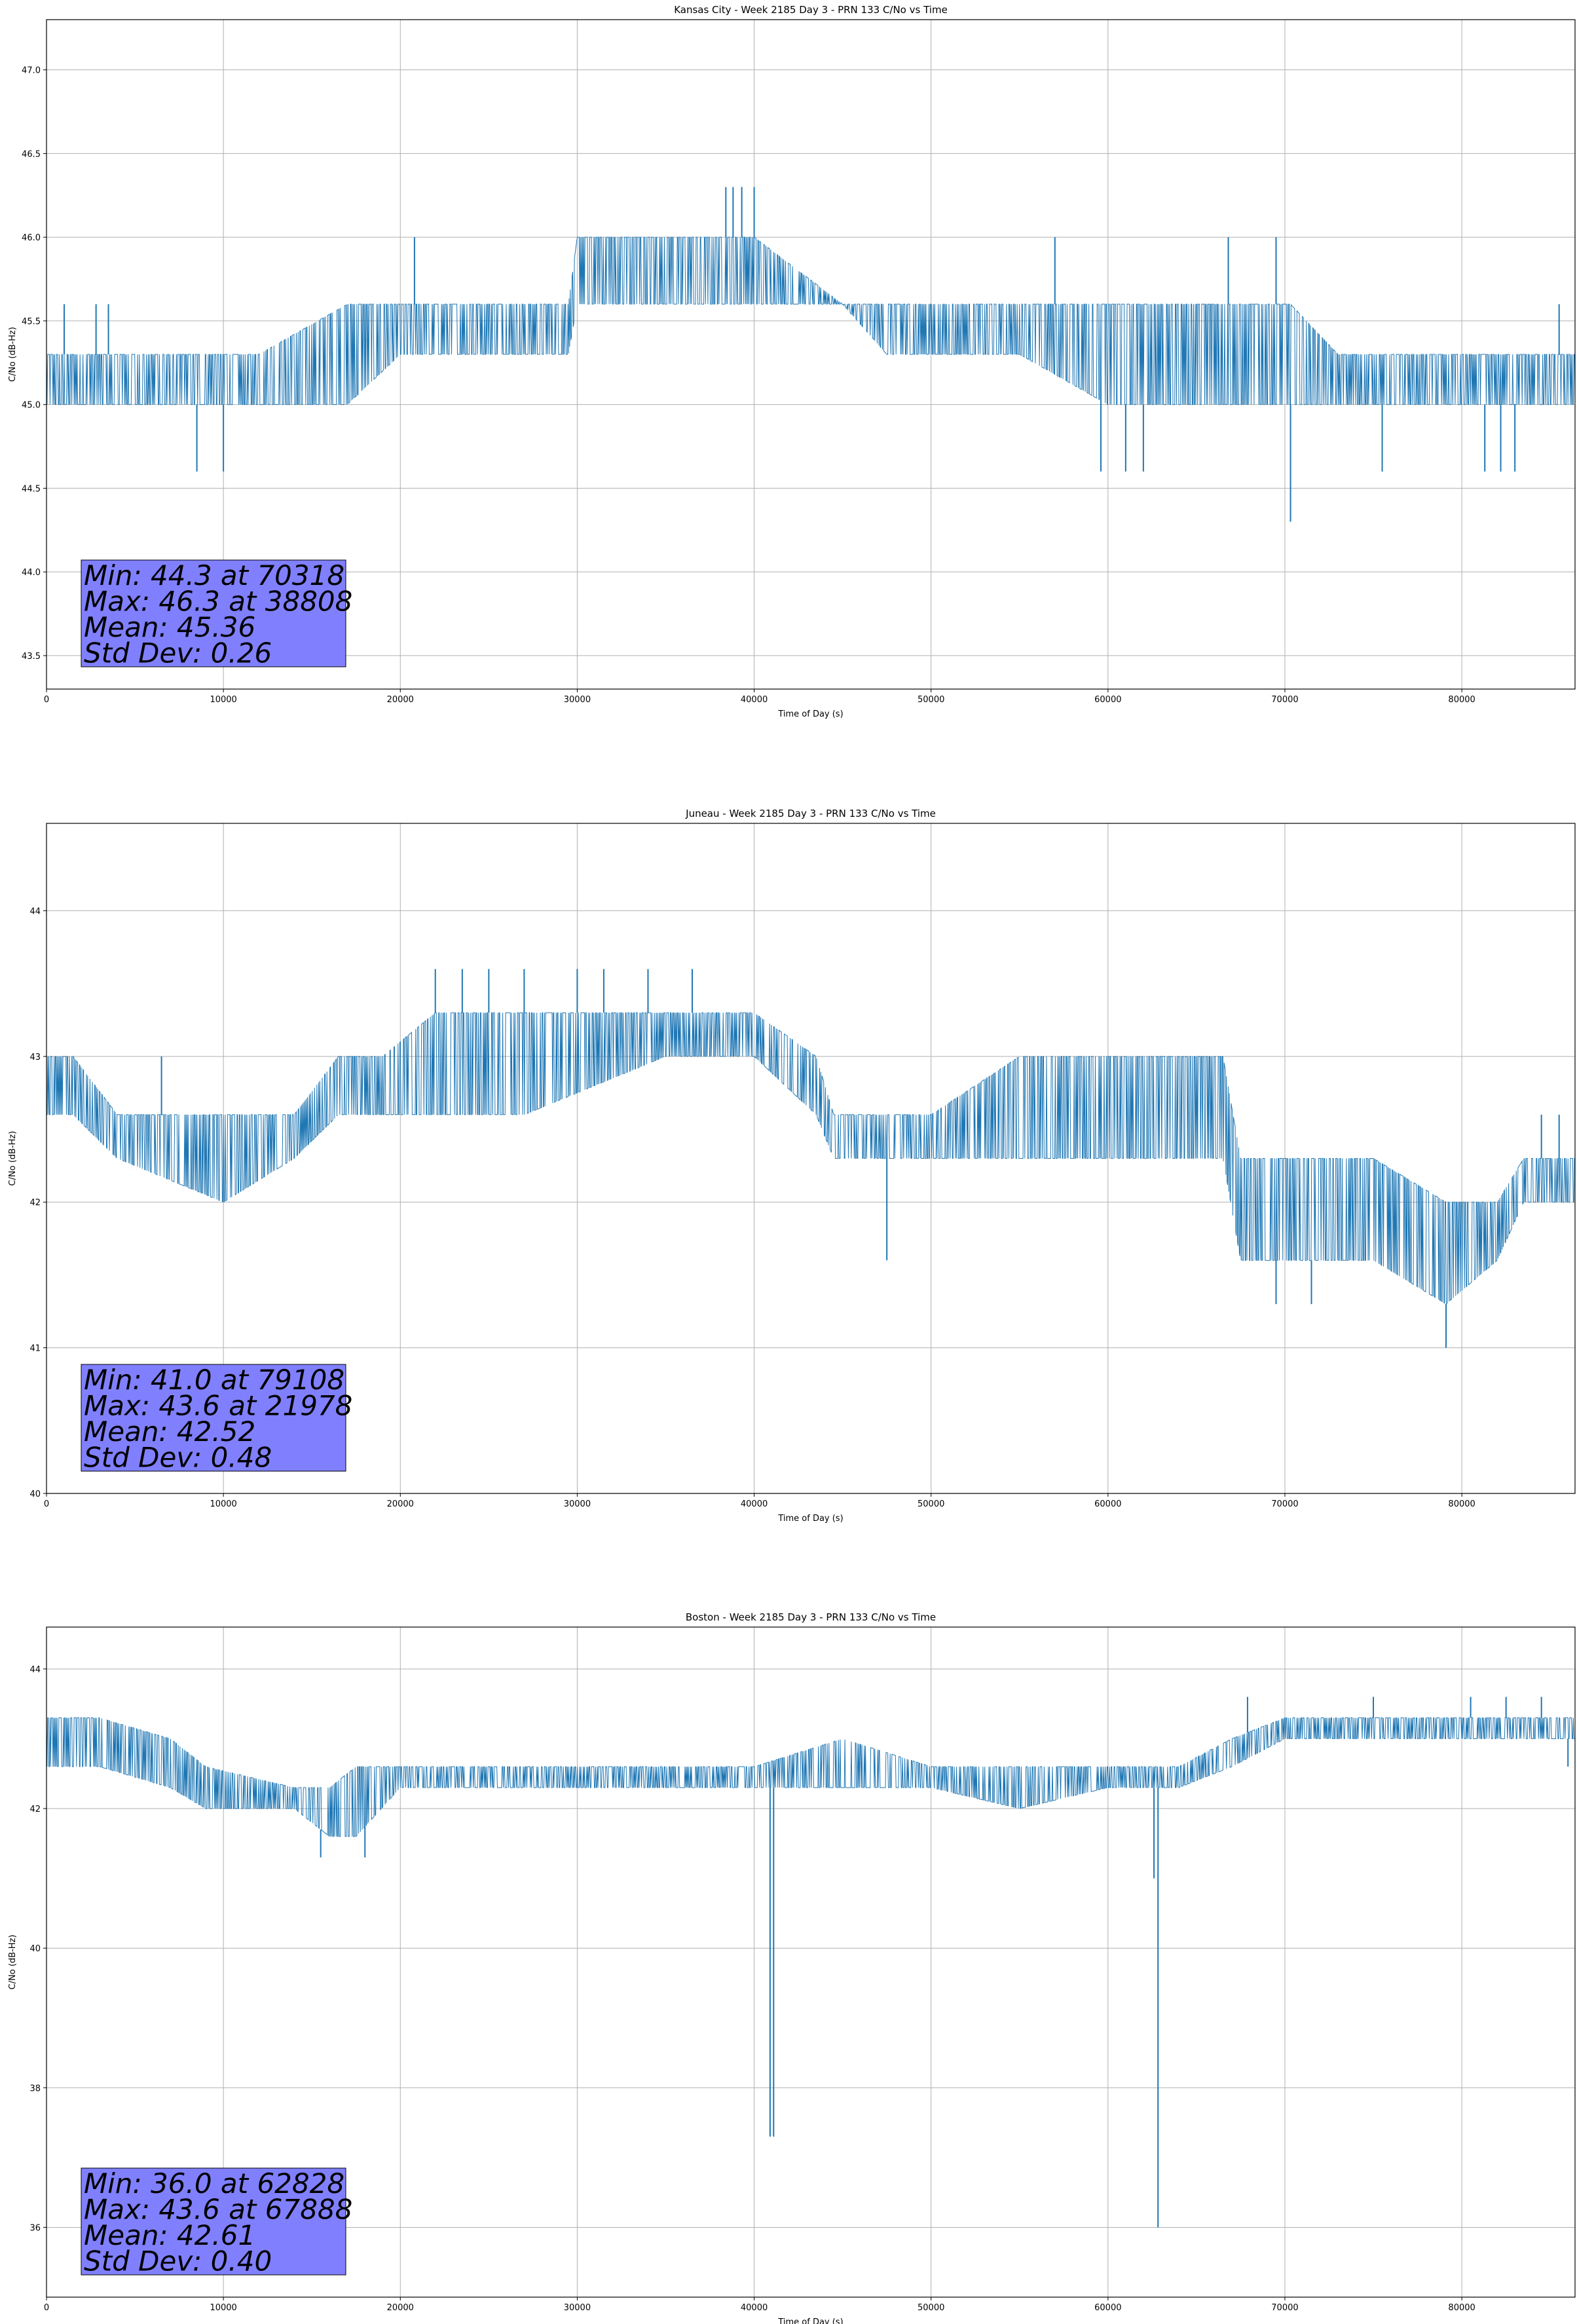 This screenshot has height=2324, width=1577. I want to click on y-tick-label: 38, so click(35, 2088).